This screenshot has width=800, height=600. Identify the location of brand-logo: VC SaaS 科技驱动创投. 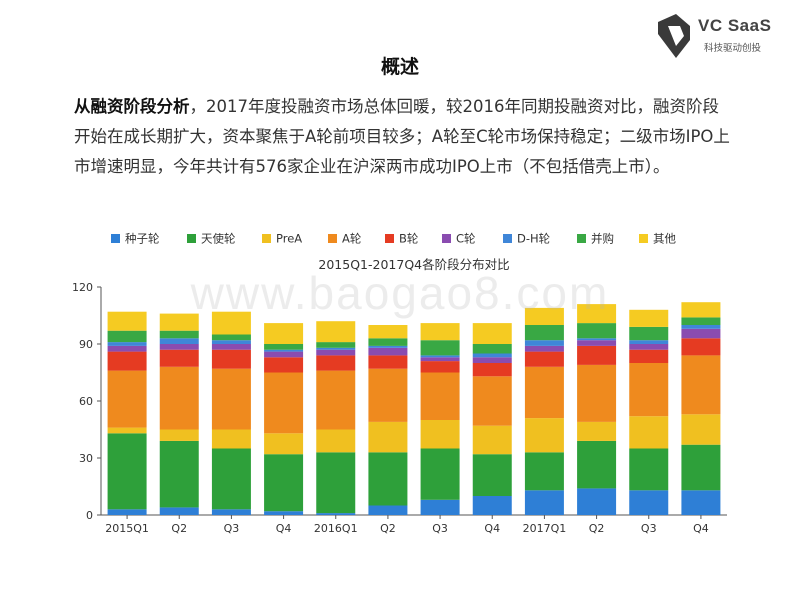
(724, 38).